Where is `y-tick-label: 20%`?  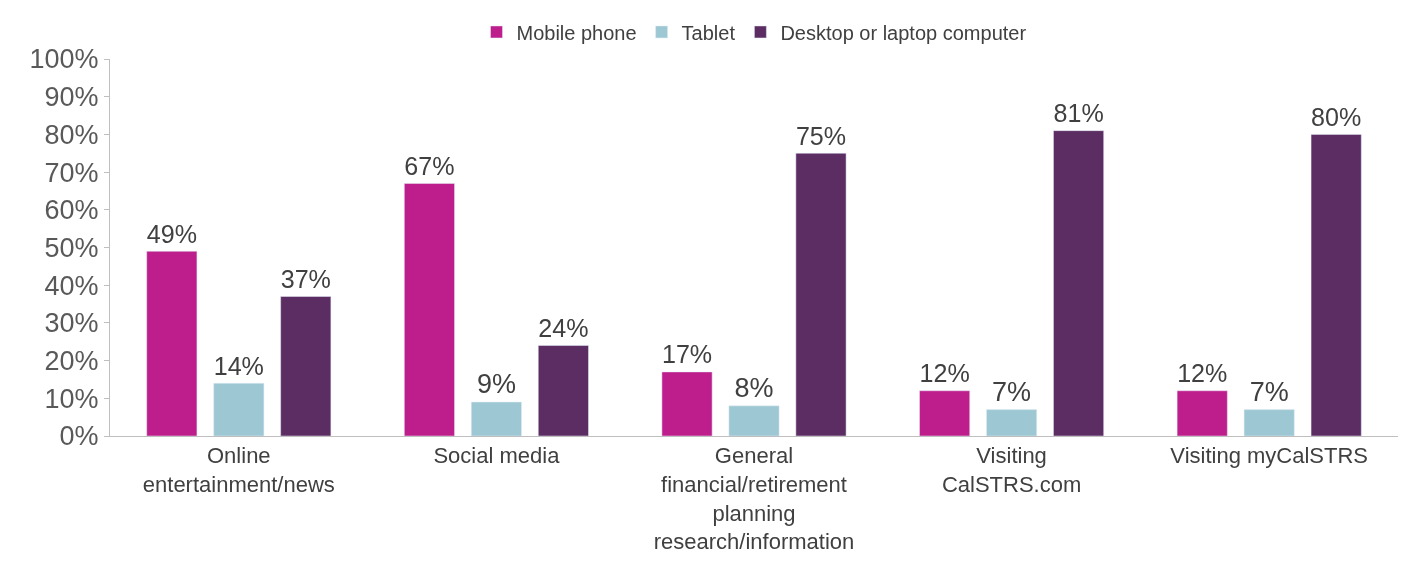
y-tick-label: 20% is located at coordinates (71, 361).